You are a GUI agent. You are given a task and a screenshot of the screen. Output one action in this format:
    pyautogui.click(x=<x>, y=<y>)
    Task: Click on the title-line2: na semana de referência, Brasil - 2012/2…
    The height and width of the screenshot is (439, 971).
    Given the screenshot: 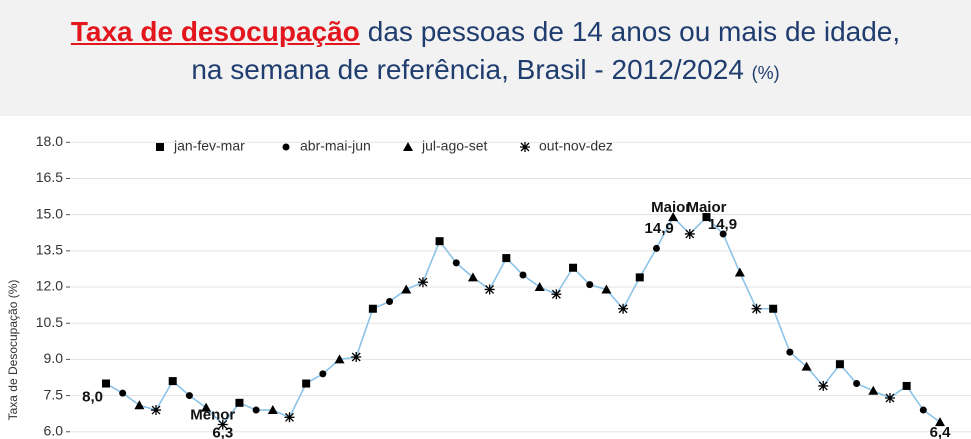 What is the action you would take?
    pyautogui.click(x=467, y=69)
    